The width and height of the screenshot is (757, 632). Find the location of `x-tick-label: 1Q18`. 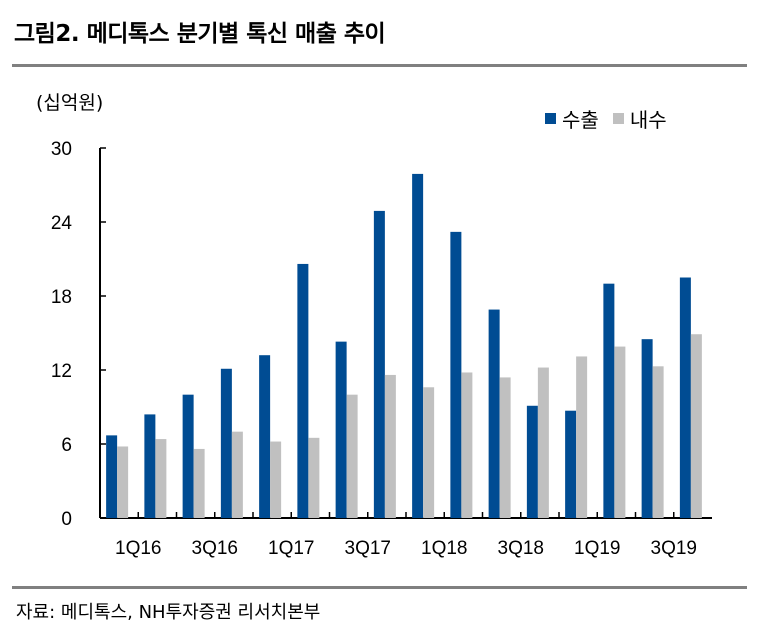

x-tick-label: 1Q18 is located at coordinates (444, 548).